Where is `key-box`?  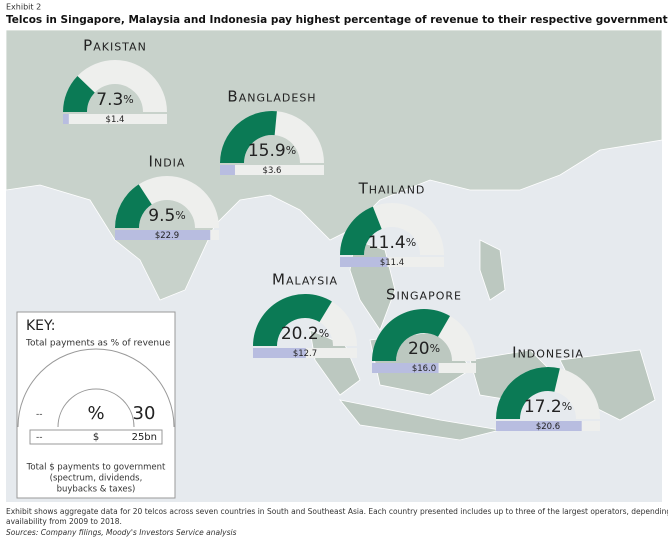
key-box is located at coordinates (96, 405).